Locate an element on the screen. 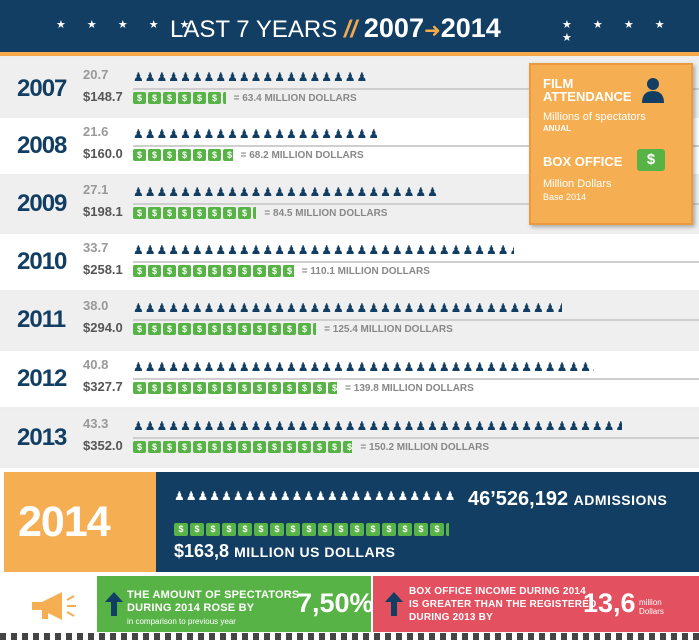  attendance-value: 27.1 is located at coordinates (96, 189).